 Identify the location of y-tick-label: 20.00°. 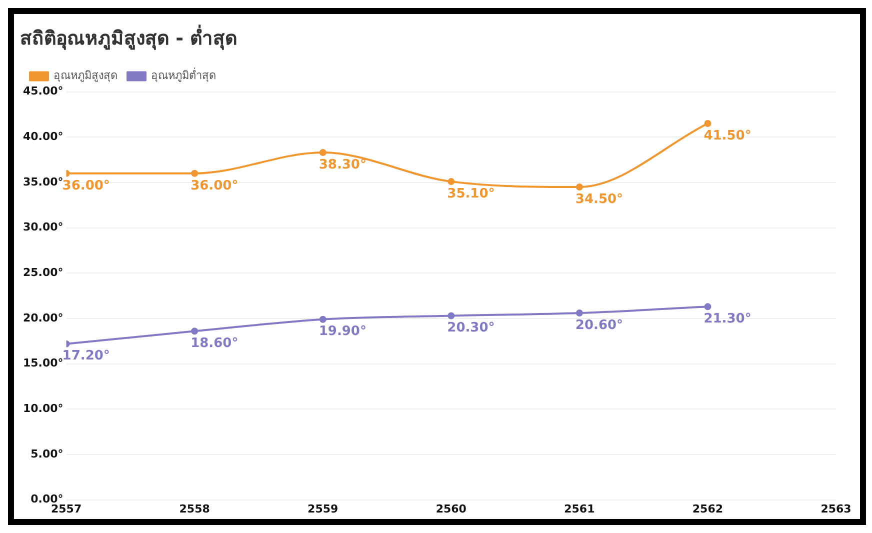
(43, 317).